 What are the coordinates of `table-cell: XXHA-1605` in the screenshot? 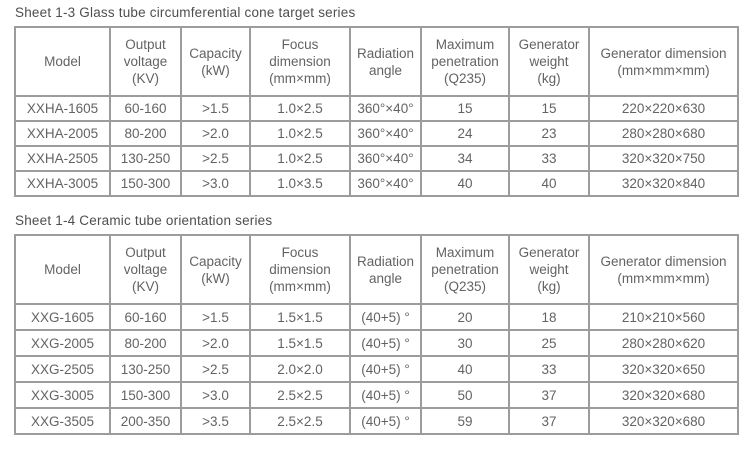 It's located at (62, 108).